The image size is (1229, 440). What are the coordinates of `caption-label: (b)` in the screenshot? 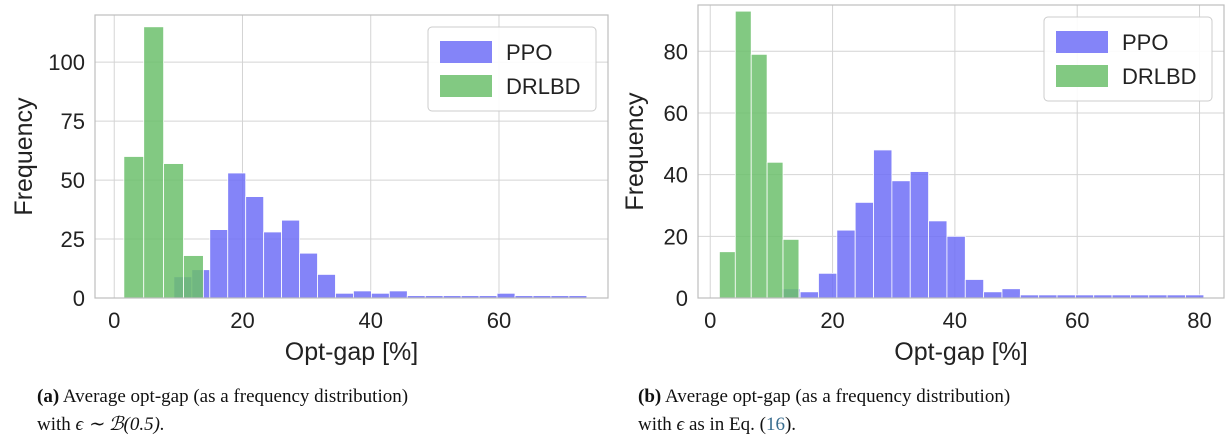 It's located at (650, 396).